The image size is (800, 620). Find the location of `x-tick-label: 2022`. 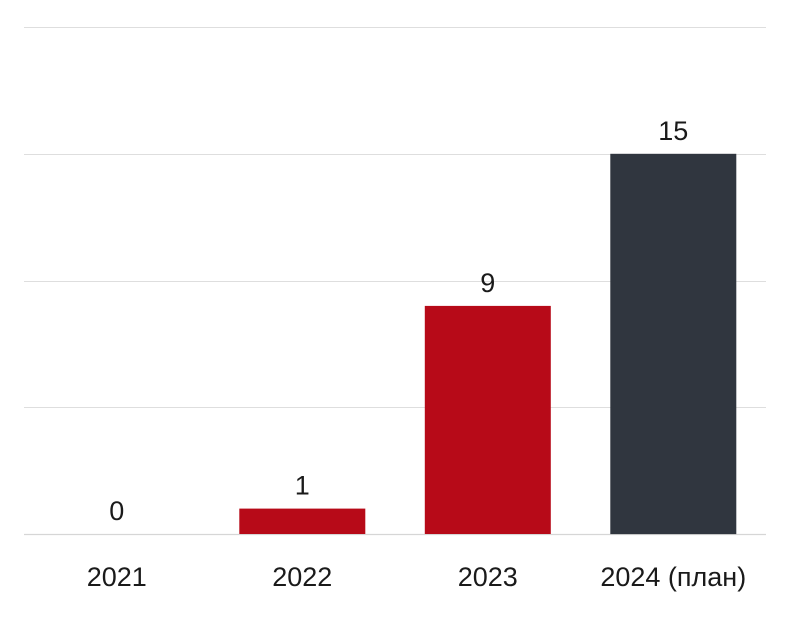

x-tick-label: 2022 is located at coordinates (302, 577).